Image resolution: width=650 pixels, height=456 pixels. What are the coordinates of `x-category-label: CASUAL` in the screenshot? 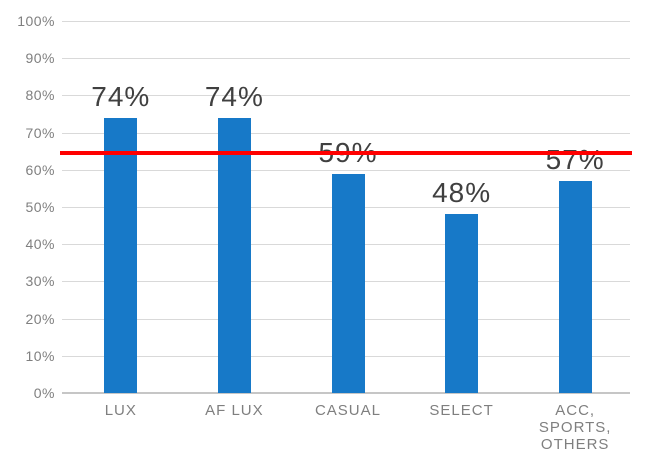 It's located at (347, 410).